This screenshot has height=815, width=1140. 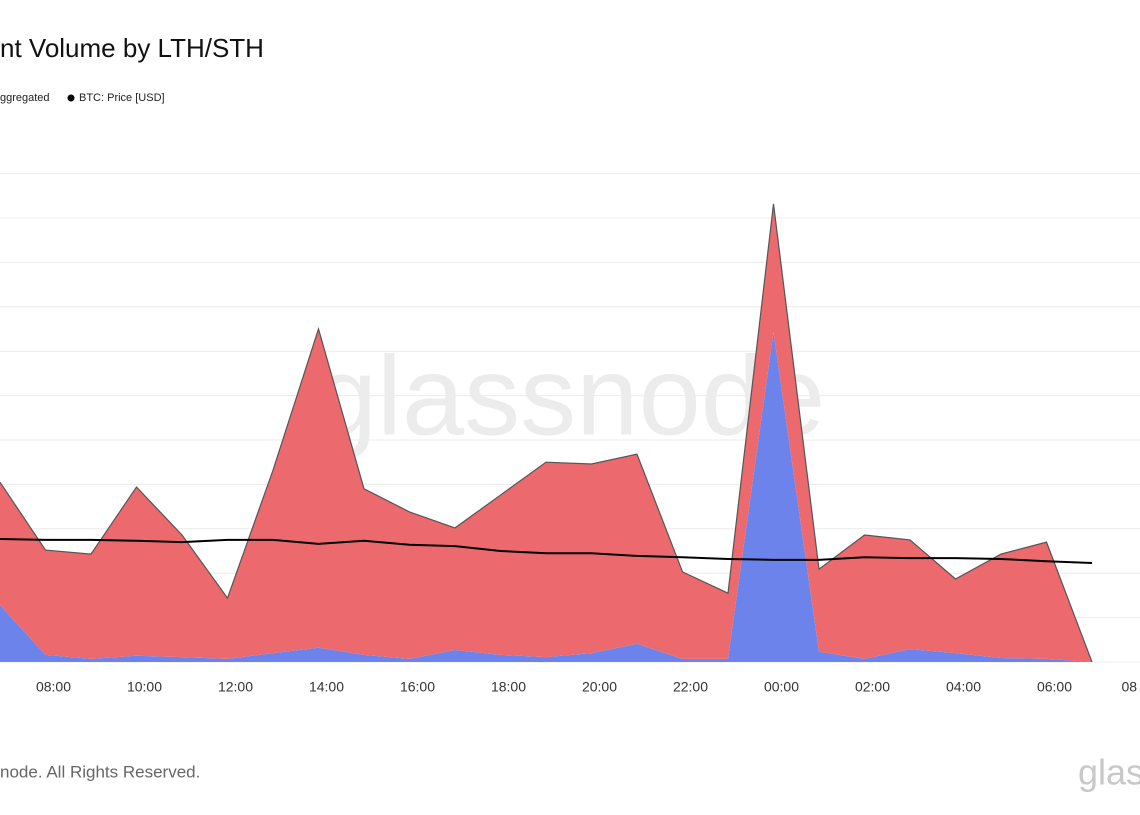 I want to click on brand: glas, so click(x=1109, y=772).